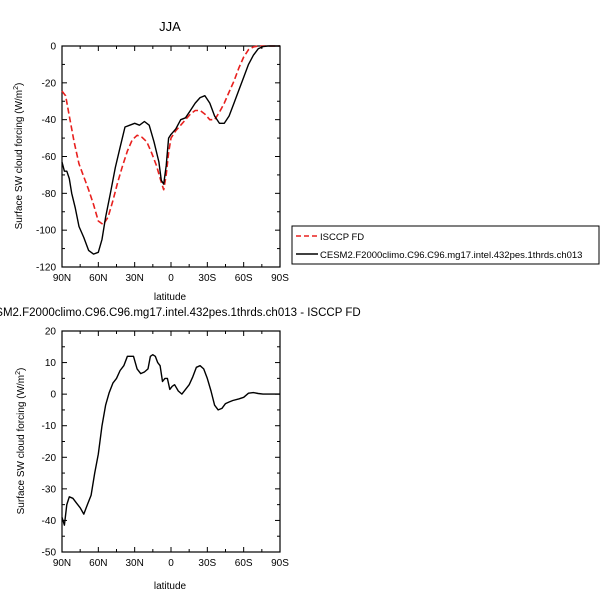  What do you see at coordinates (53, 47) in the screenshot?
I see `top-y-tick-label: 0` at bounding box center [53, 47].